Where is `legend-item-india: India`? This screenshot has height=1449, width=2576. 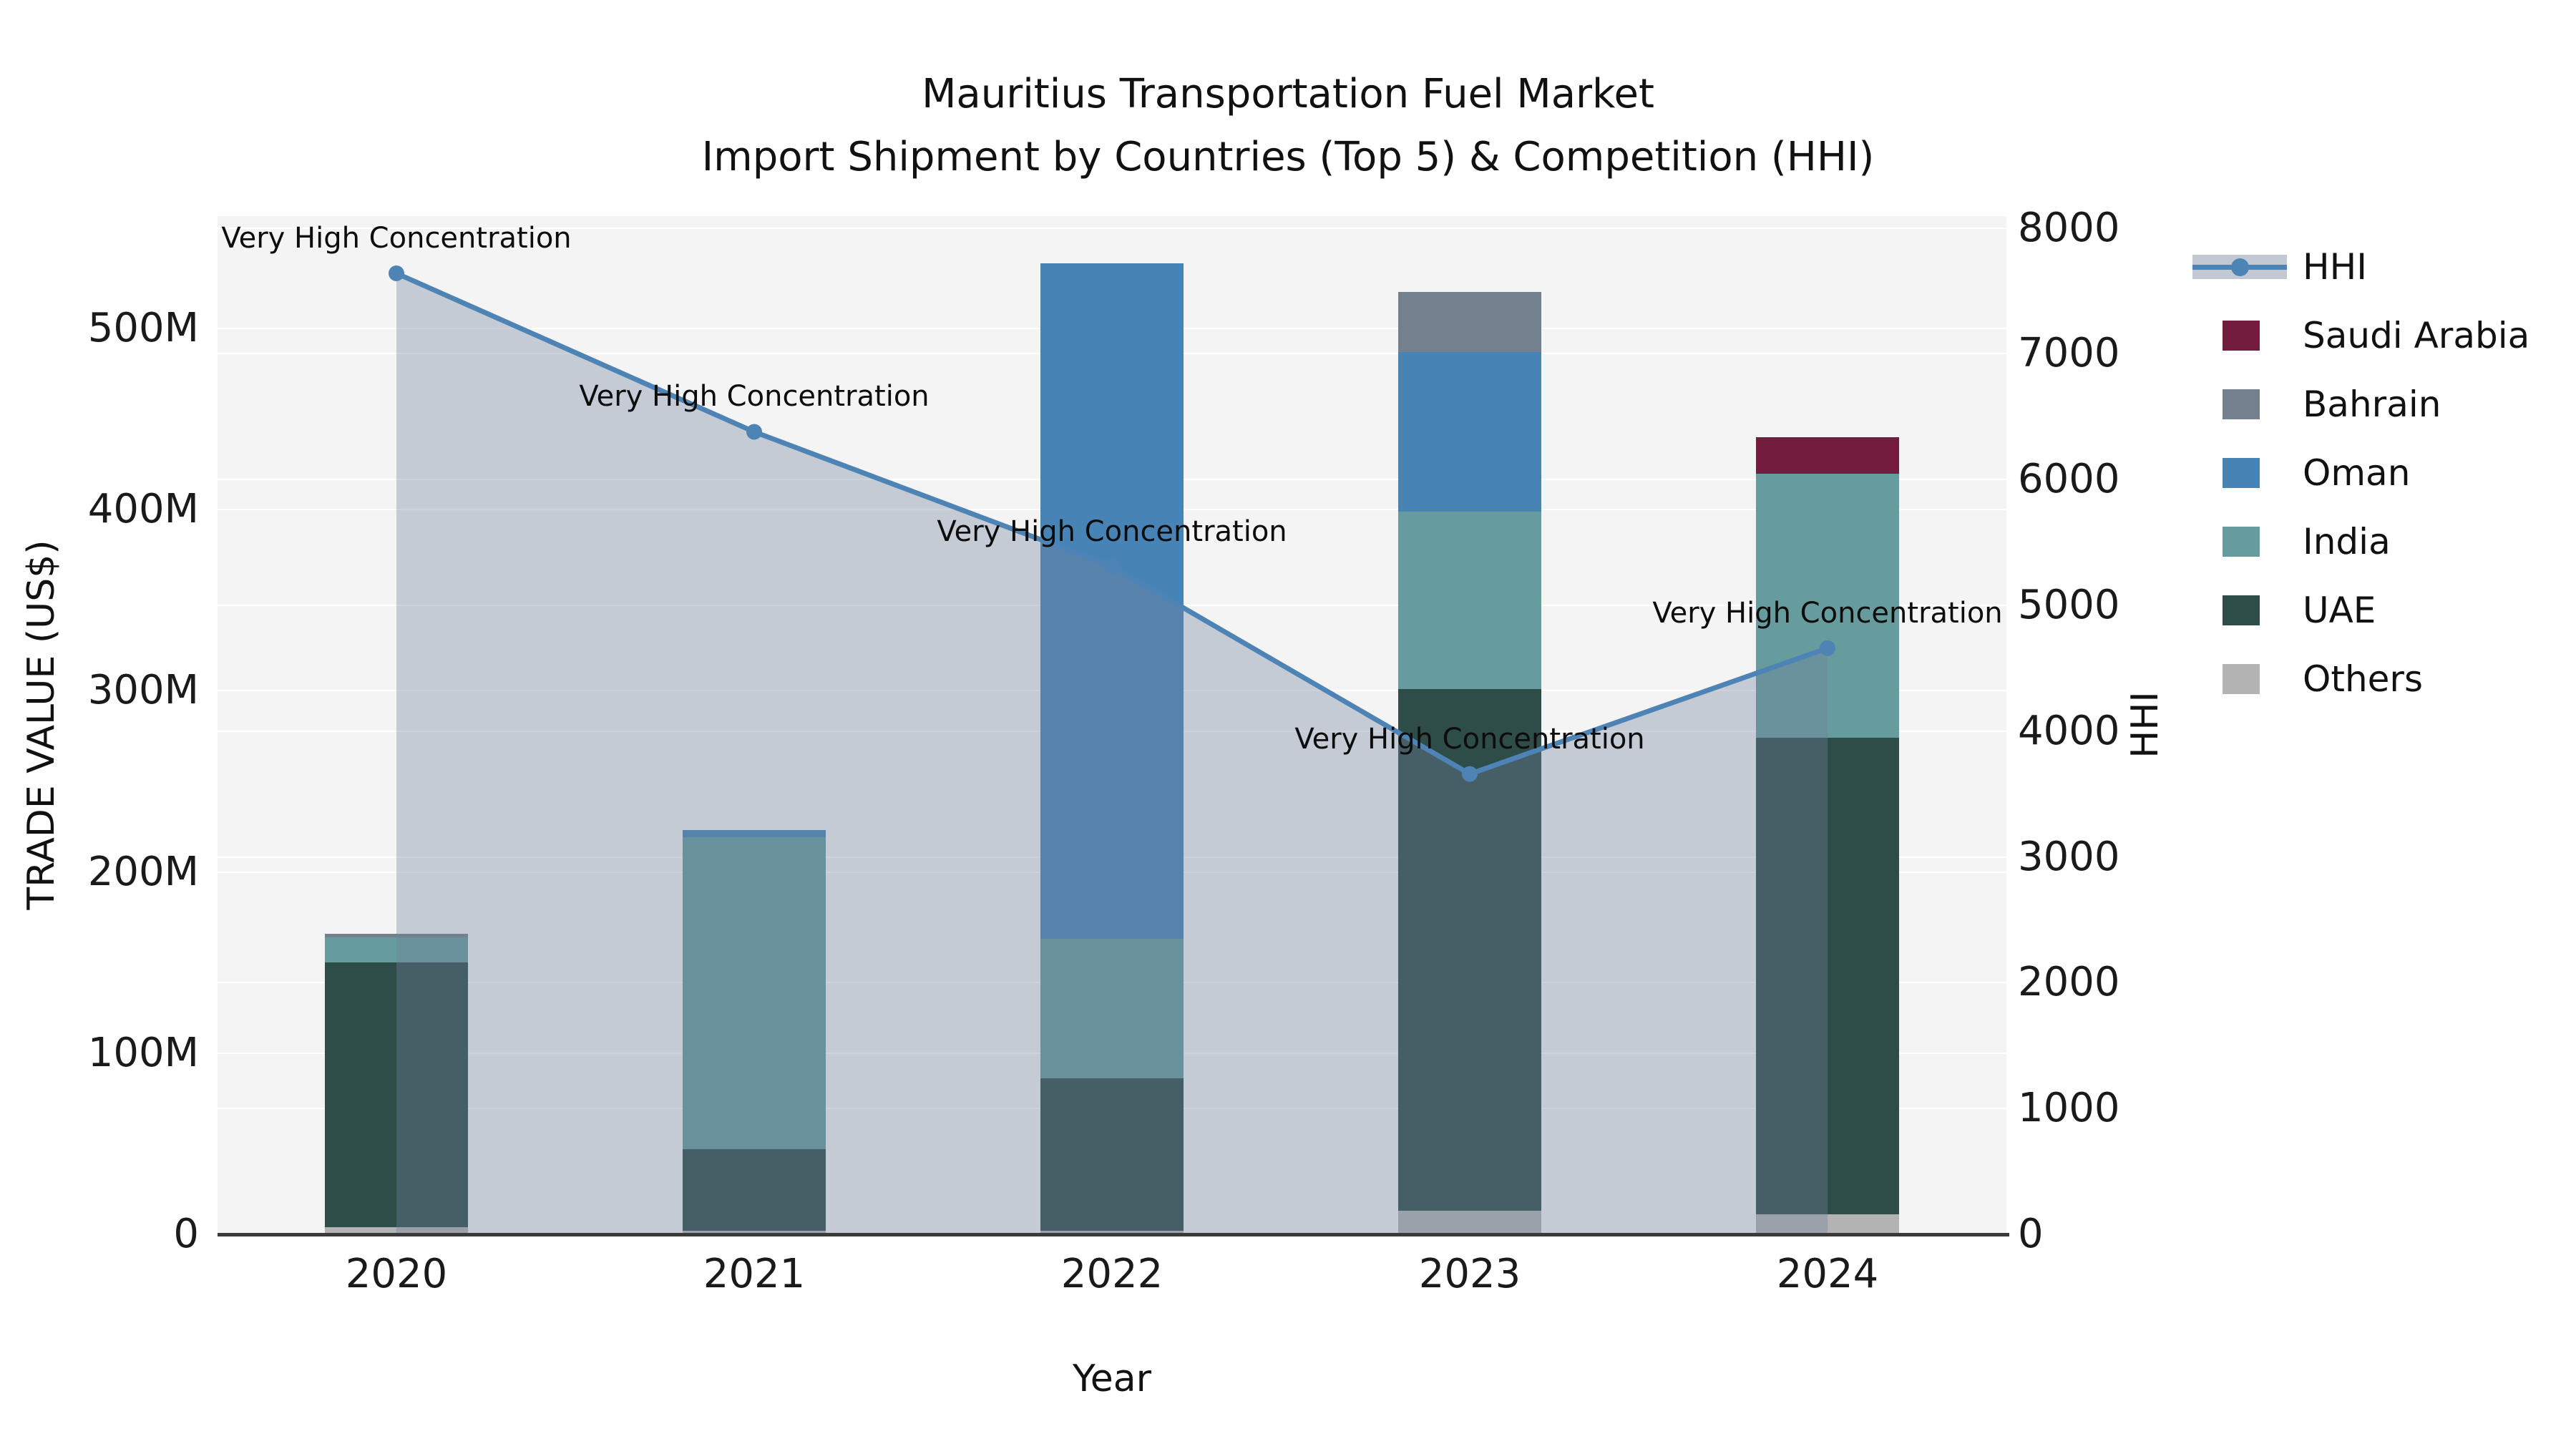 legend-item-india: India is located at coordinates (2383, 541).